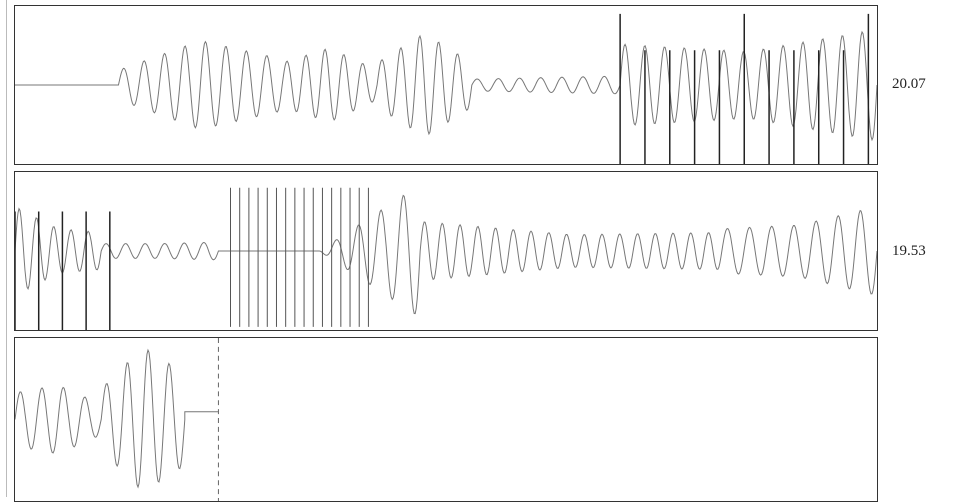  Describe the element at coordinates (6, 248) in the screenshot. I see `left-edge-rule` at that location.